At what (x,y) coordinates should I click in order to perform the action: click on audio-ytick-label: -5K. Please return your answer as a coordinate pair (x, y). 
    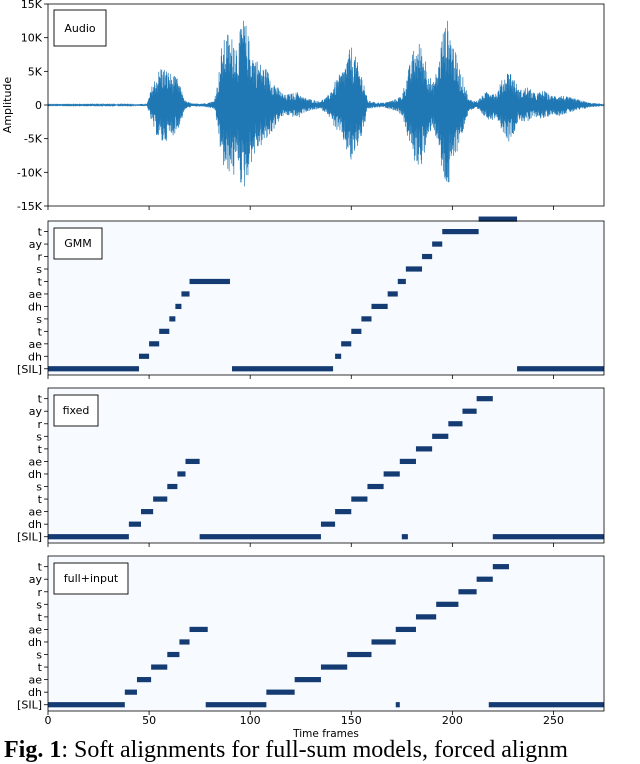
    Looking at the image, I should click on (33, 139).